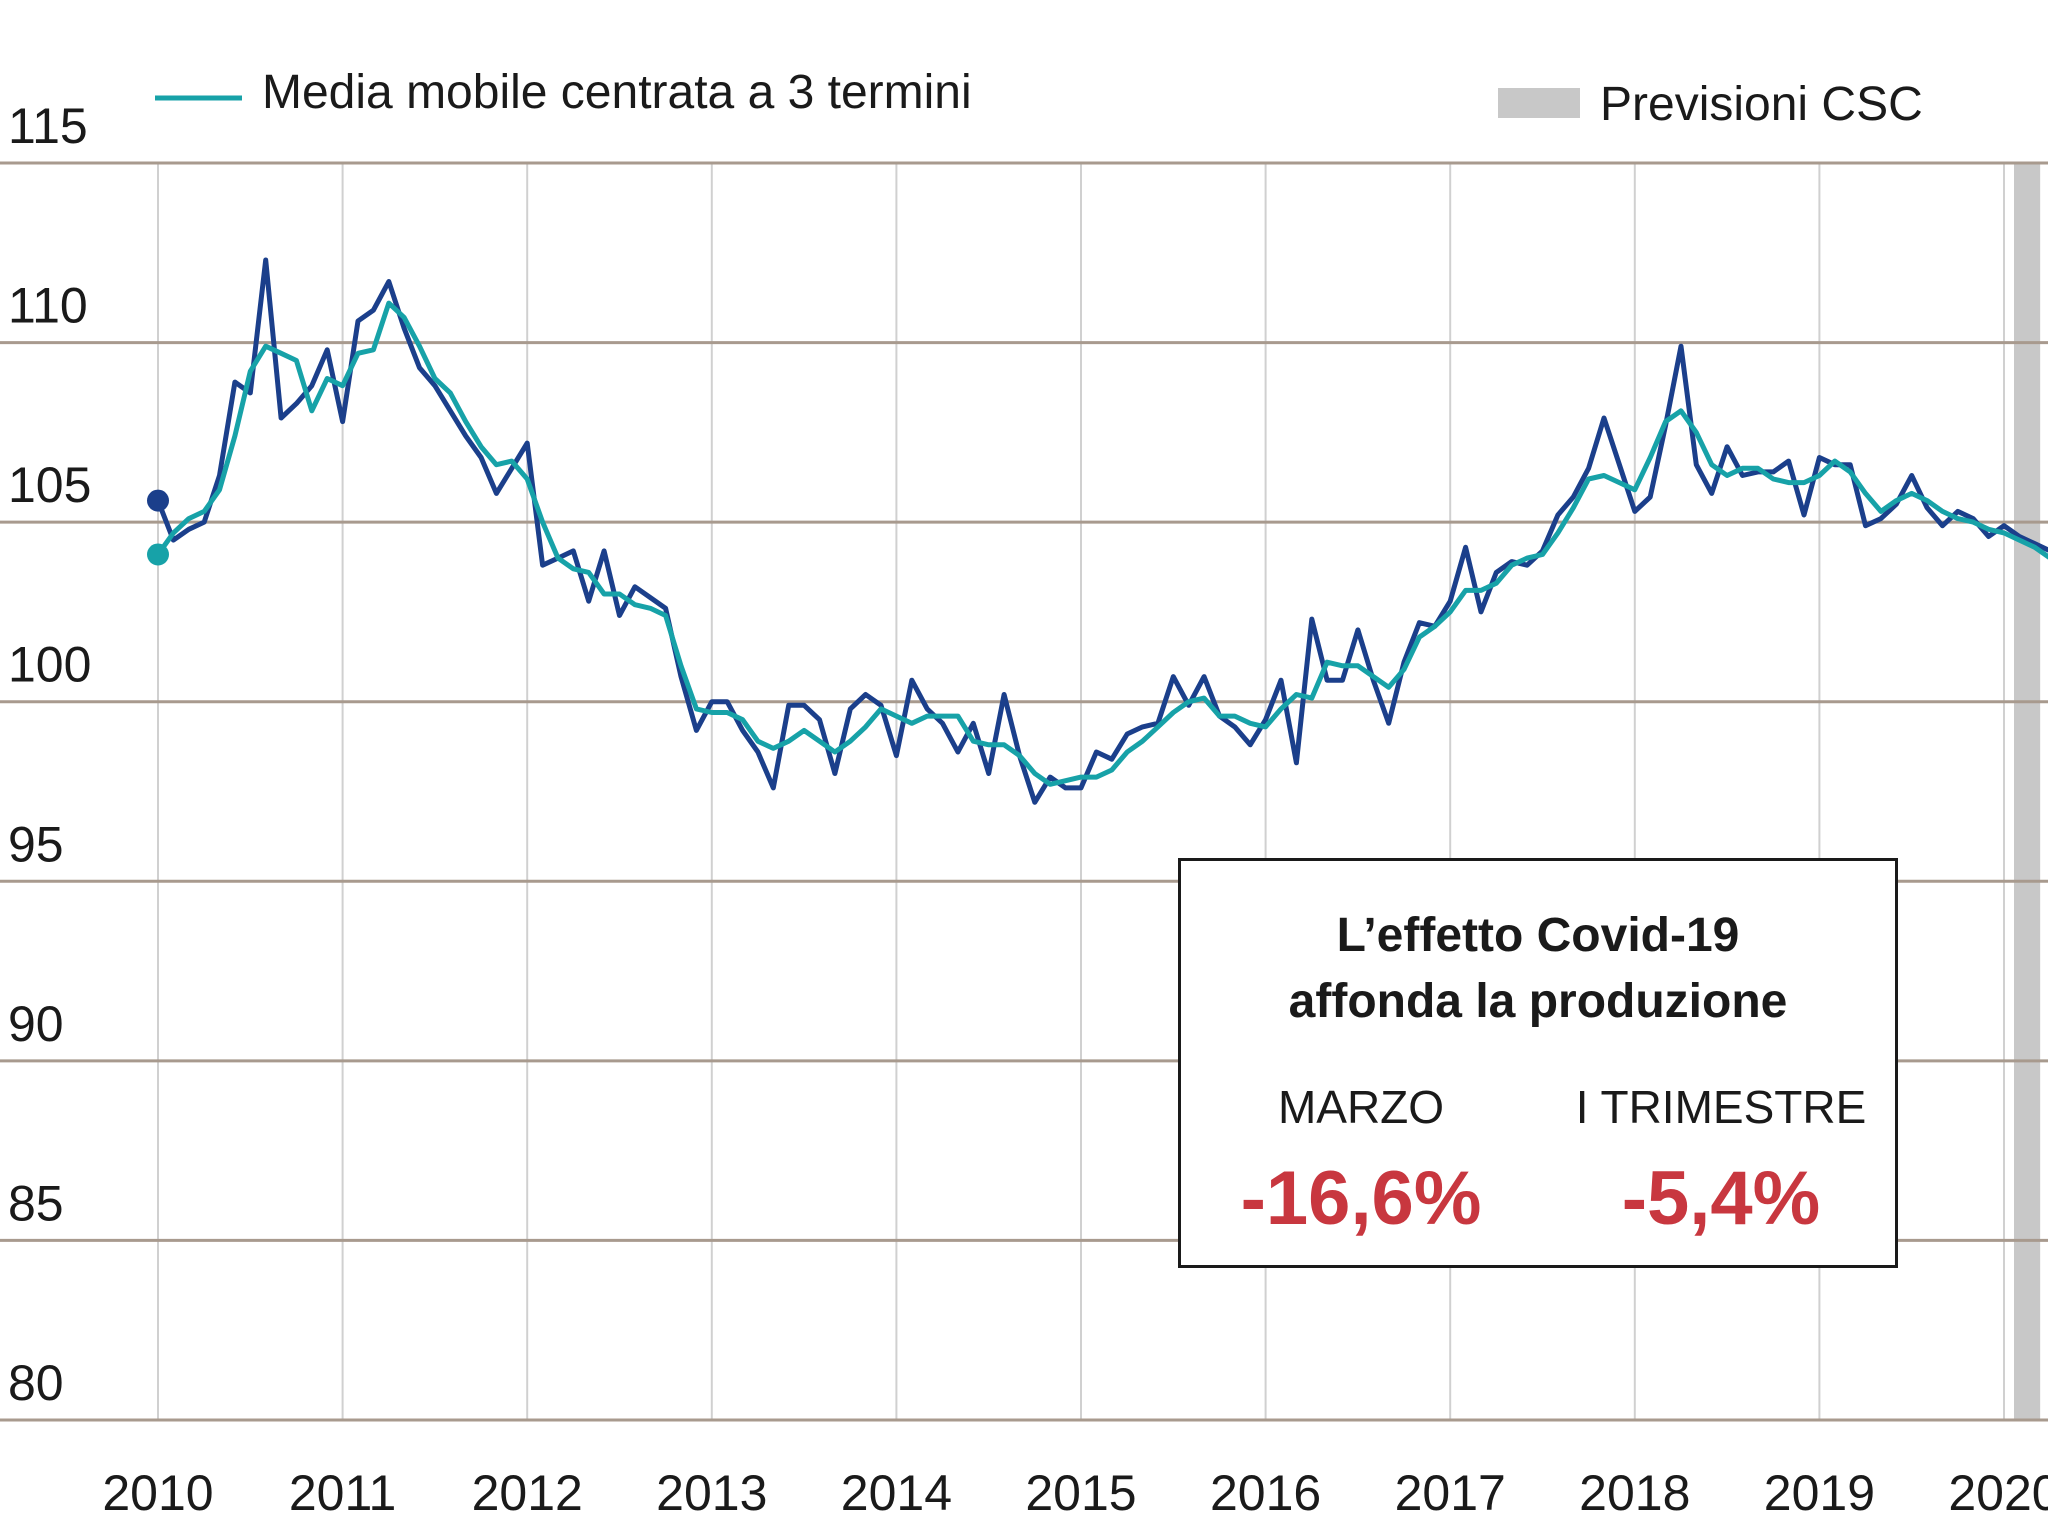 This screenshot has width=2048, height=1528. Describe the element at coordinates (36, 844) in the screenshot. I see `y-tick-label: 95` at that location.